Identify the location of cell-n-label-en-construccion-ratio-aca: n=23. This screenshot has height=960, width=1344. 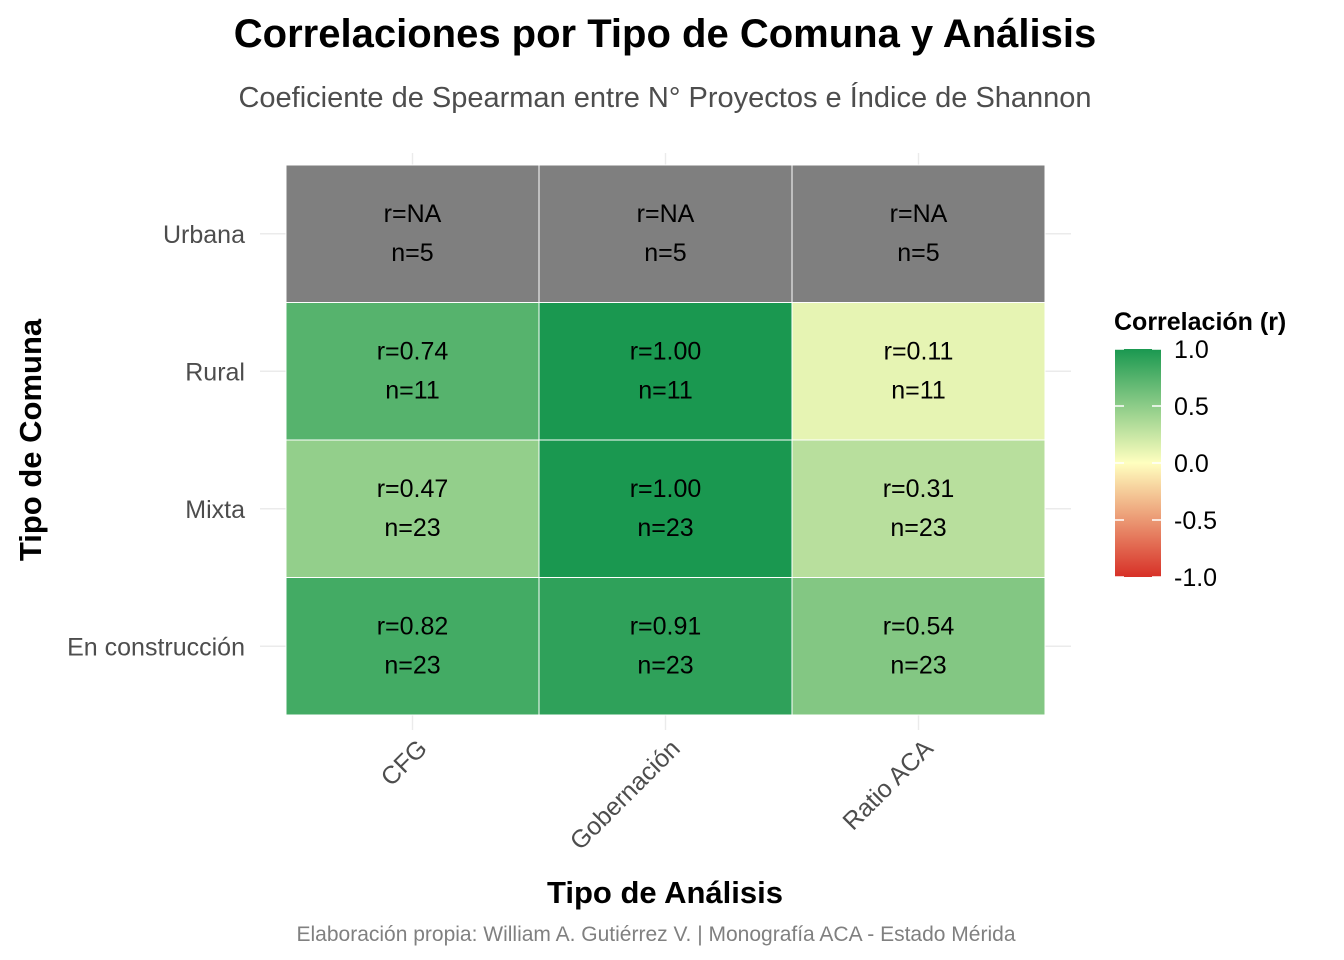
(918, 665).